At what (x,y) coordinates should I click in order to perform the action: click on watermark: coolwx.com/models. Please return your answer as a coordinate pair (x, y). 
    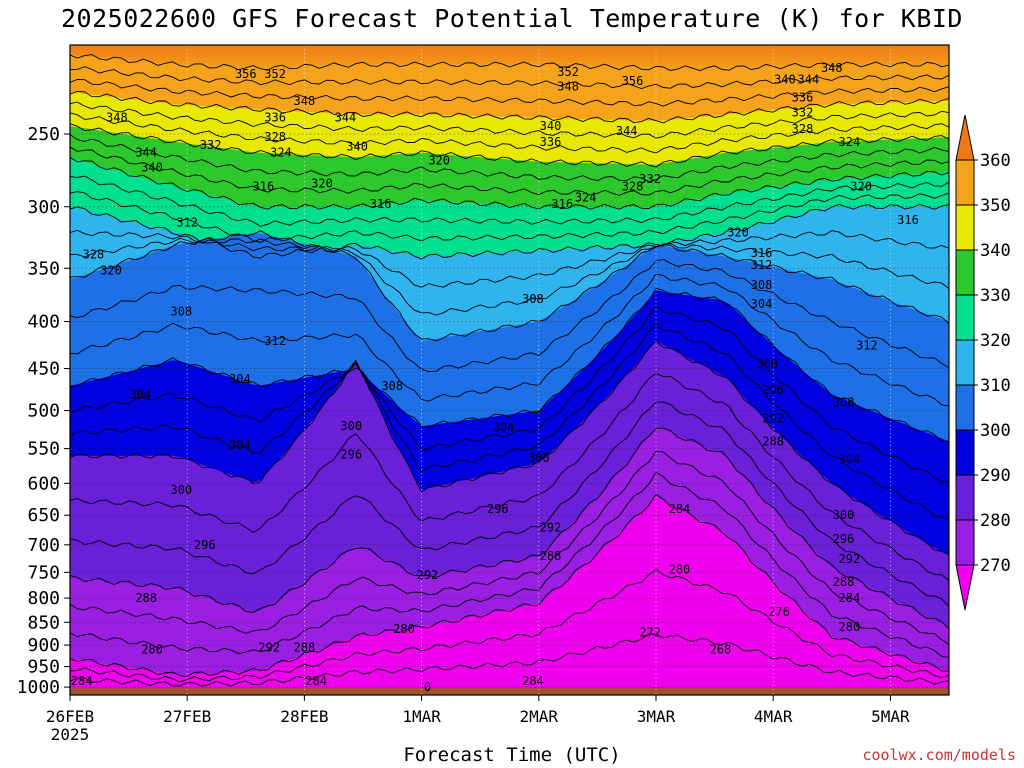
    Looking at the image, I should click on (939, 755).